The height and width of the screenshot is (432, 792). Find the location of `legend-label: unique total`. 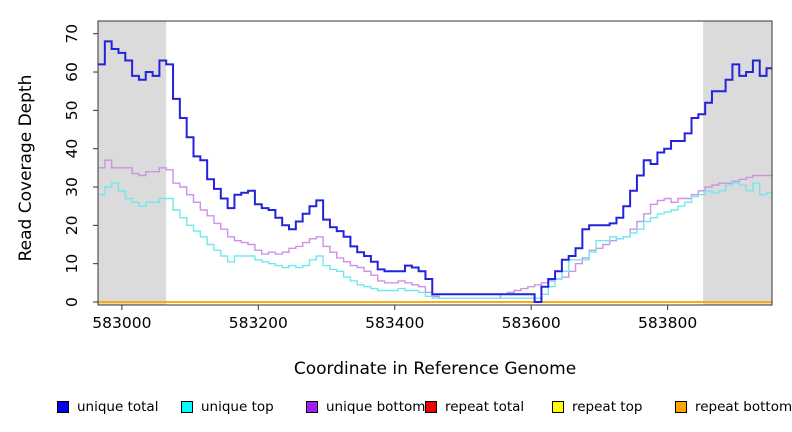

legend-label: unique total is located at coordinates (118, 407).